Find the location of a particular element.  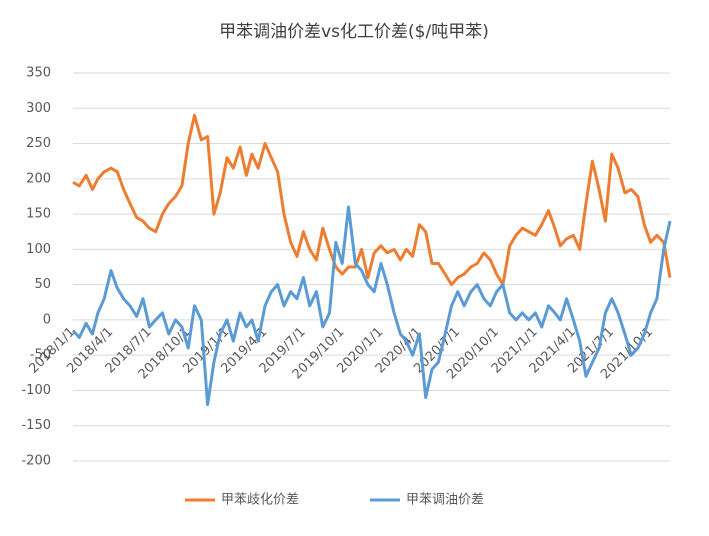

y-tick-label: 0 is located at coordinates (47, 319).